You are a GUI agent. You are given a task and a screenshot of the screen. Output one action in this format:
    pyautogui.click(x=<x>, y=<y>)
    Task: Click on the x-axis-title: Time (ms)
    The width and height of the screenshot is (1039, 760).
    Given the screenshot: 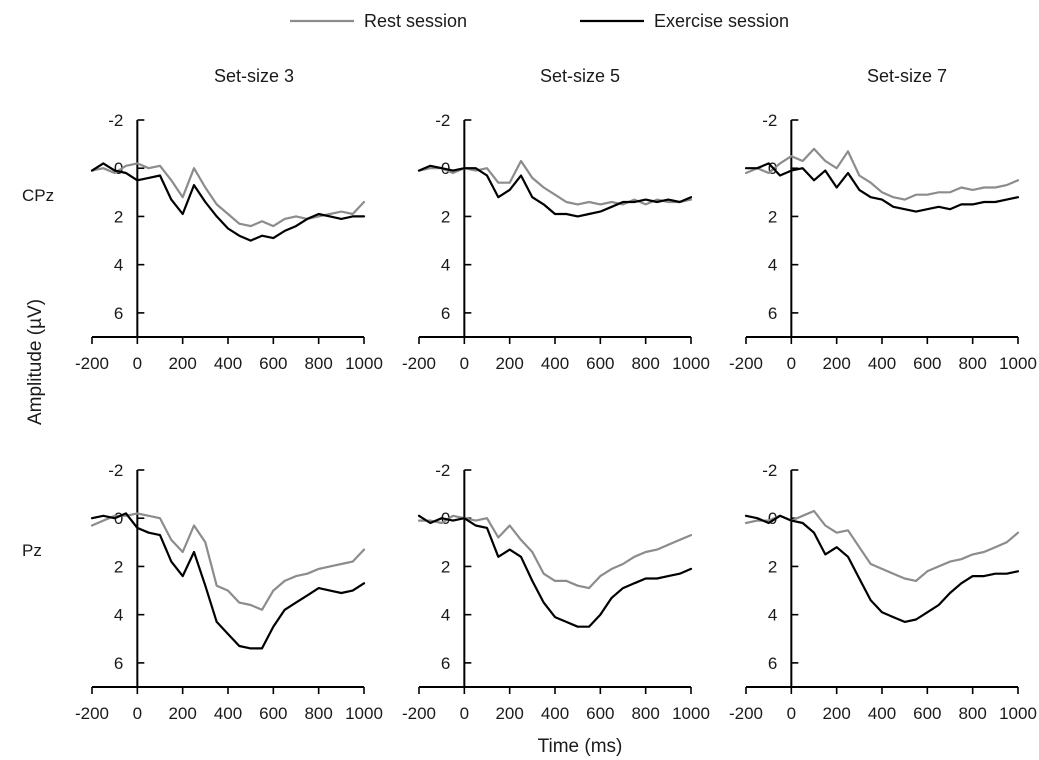 What is the action you would take?
    pyautogui.click(x=580, y=746)
    